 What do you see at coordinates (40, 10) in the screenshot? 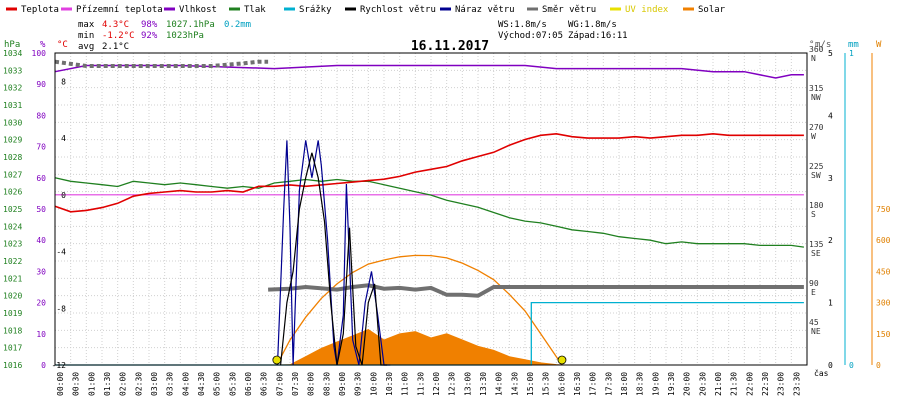
I see `legend-label: Teplota` at bounding box center [40, 10].